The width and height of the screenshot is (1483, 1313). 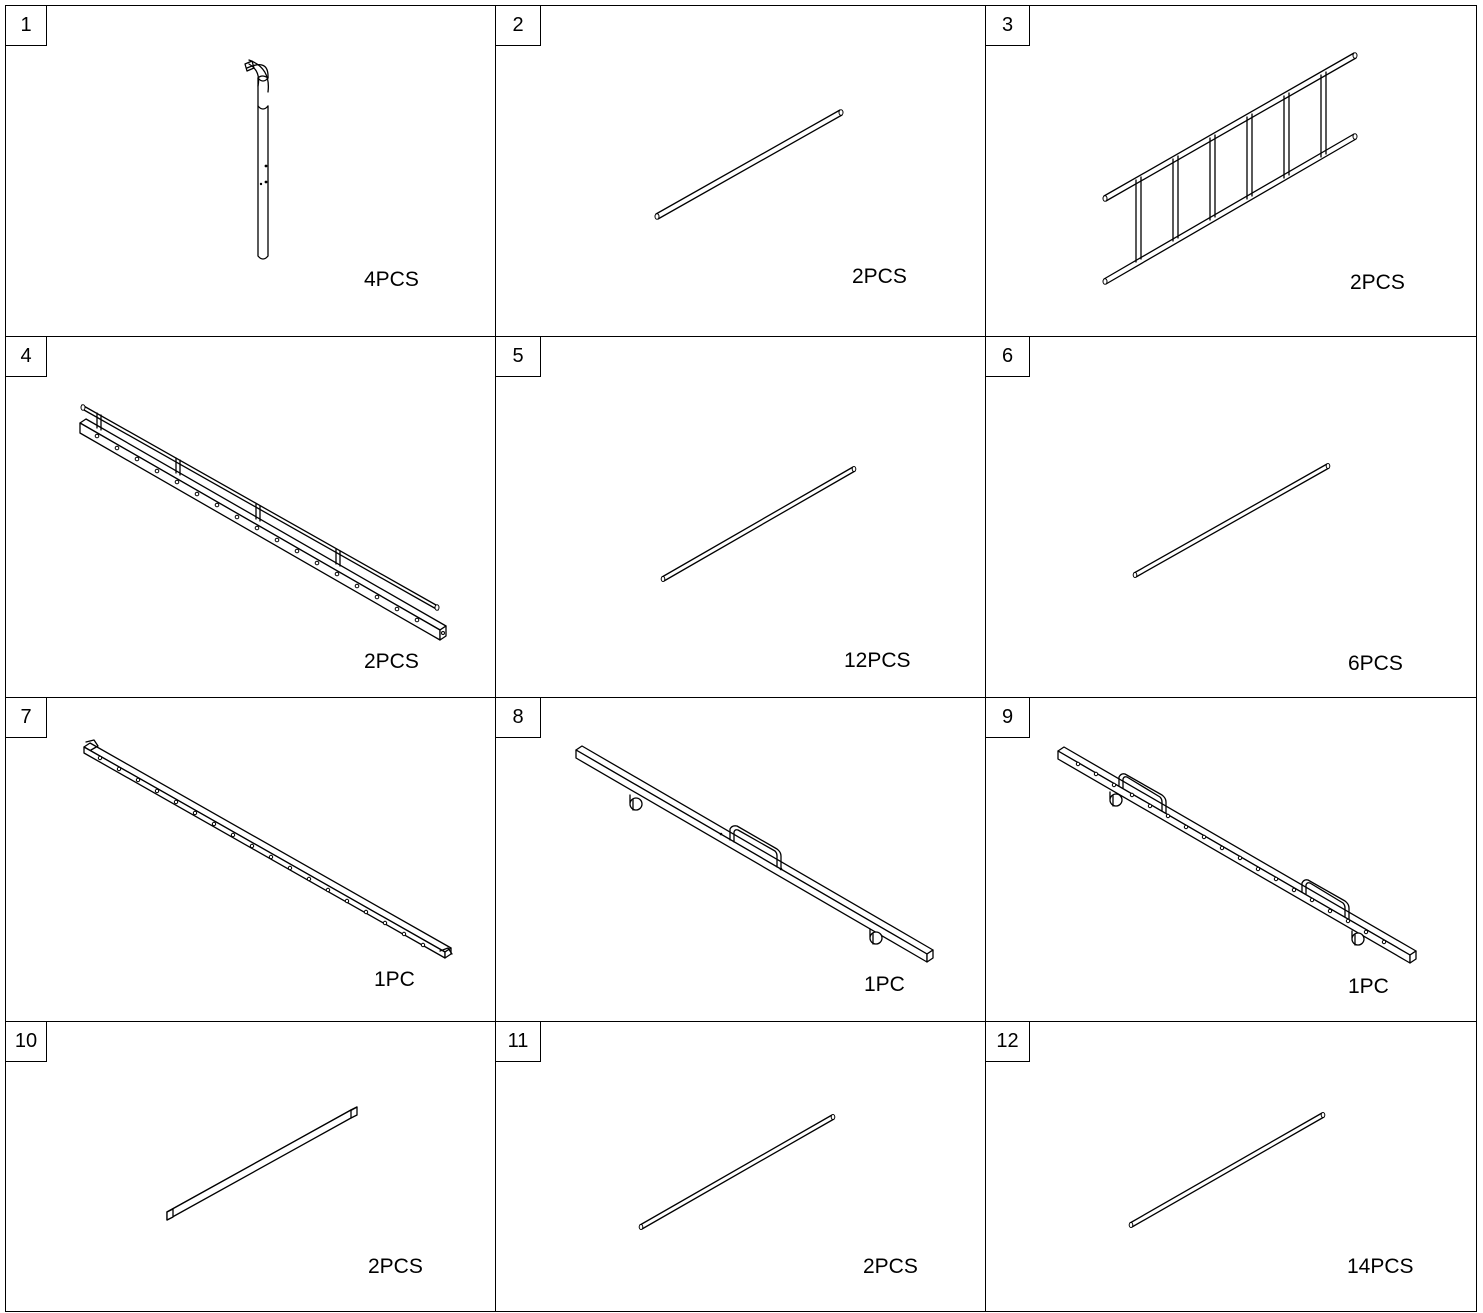 I want to click on part-number-box: 4, so click(x=26, y=357).